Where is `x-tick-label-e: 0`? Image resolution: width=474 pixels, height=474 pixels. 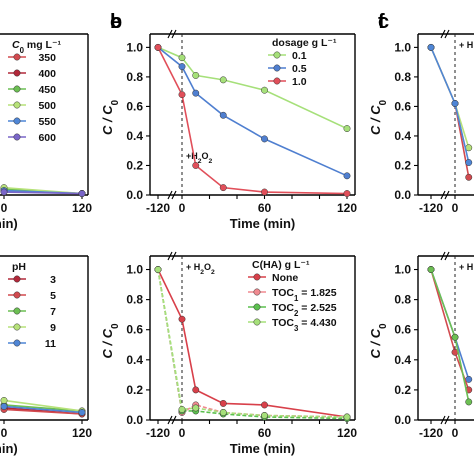
x-tick-label-e: 0 is located at coordinates (182, 433).